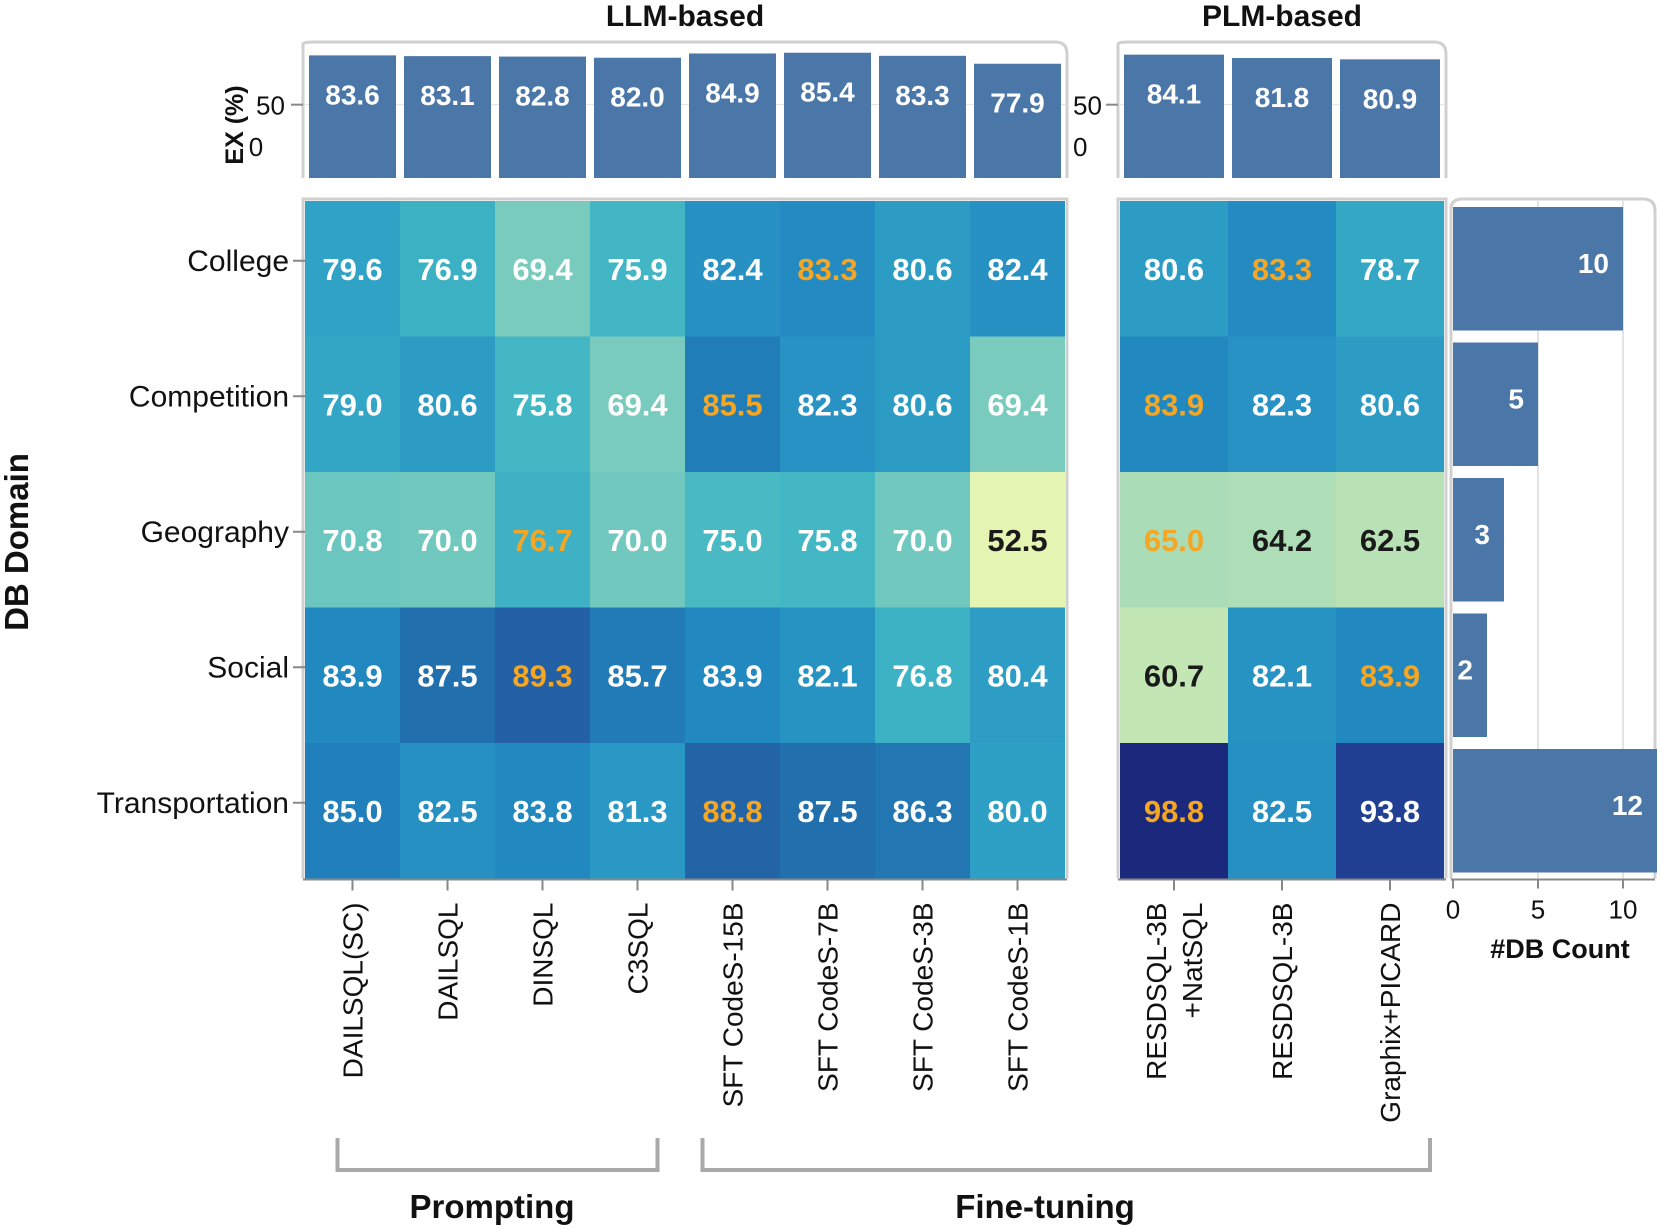 This screenshot has height=1230, width=1661. What do you see at coordinates (1538, 910) in the screenshot?
I see `db-count-tick-label: 5` at bounding box center [1538, 910].